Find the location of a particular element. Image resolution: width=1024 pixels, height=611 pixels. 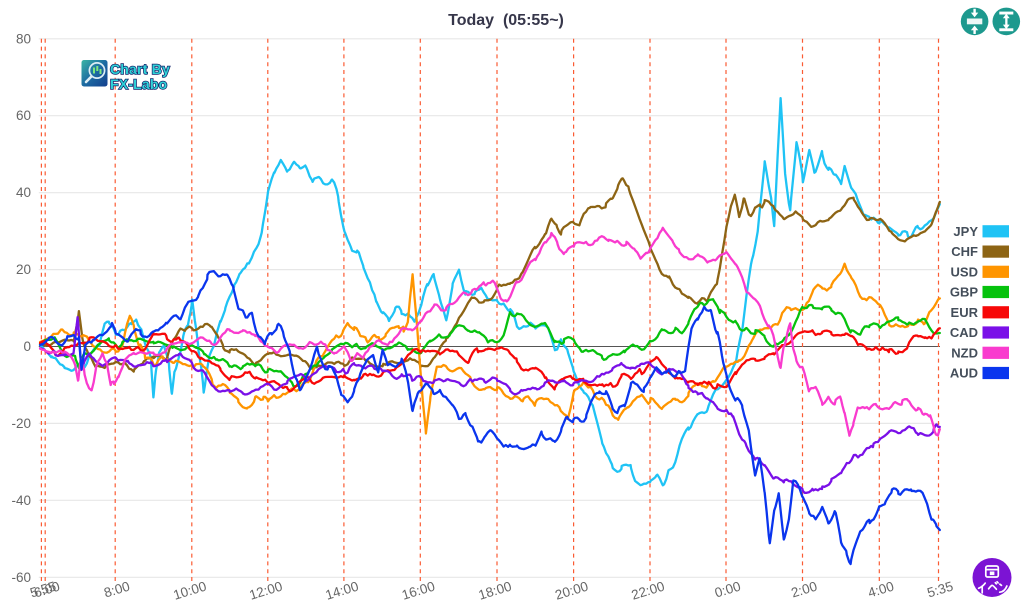

svg-text: 20 is located at coordinates (23, 269).